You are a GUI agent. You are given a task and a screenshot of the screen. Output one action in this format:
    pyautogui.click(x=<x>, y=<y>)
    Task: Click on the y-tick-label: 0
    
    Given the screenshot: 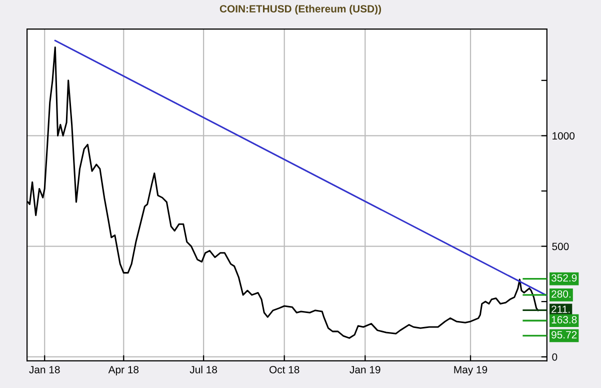 What is the action you would take?
    pyautogui.click(x=555, y=357)
    